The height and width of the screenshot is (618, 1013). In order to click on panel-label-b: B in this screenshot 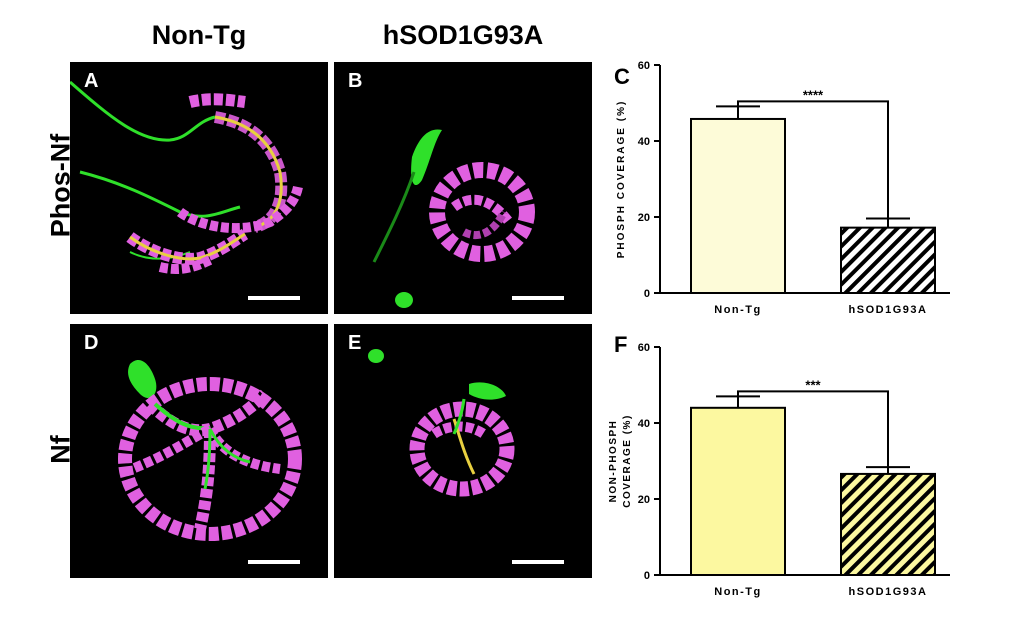, I will do `click(355, 81)`.